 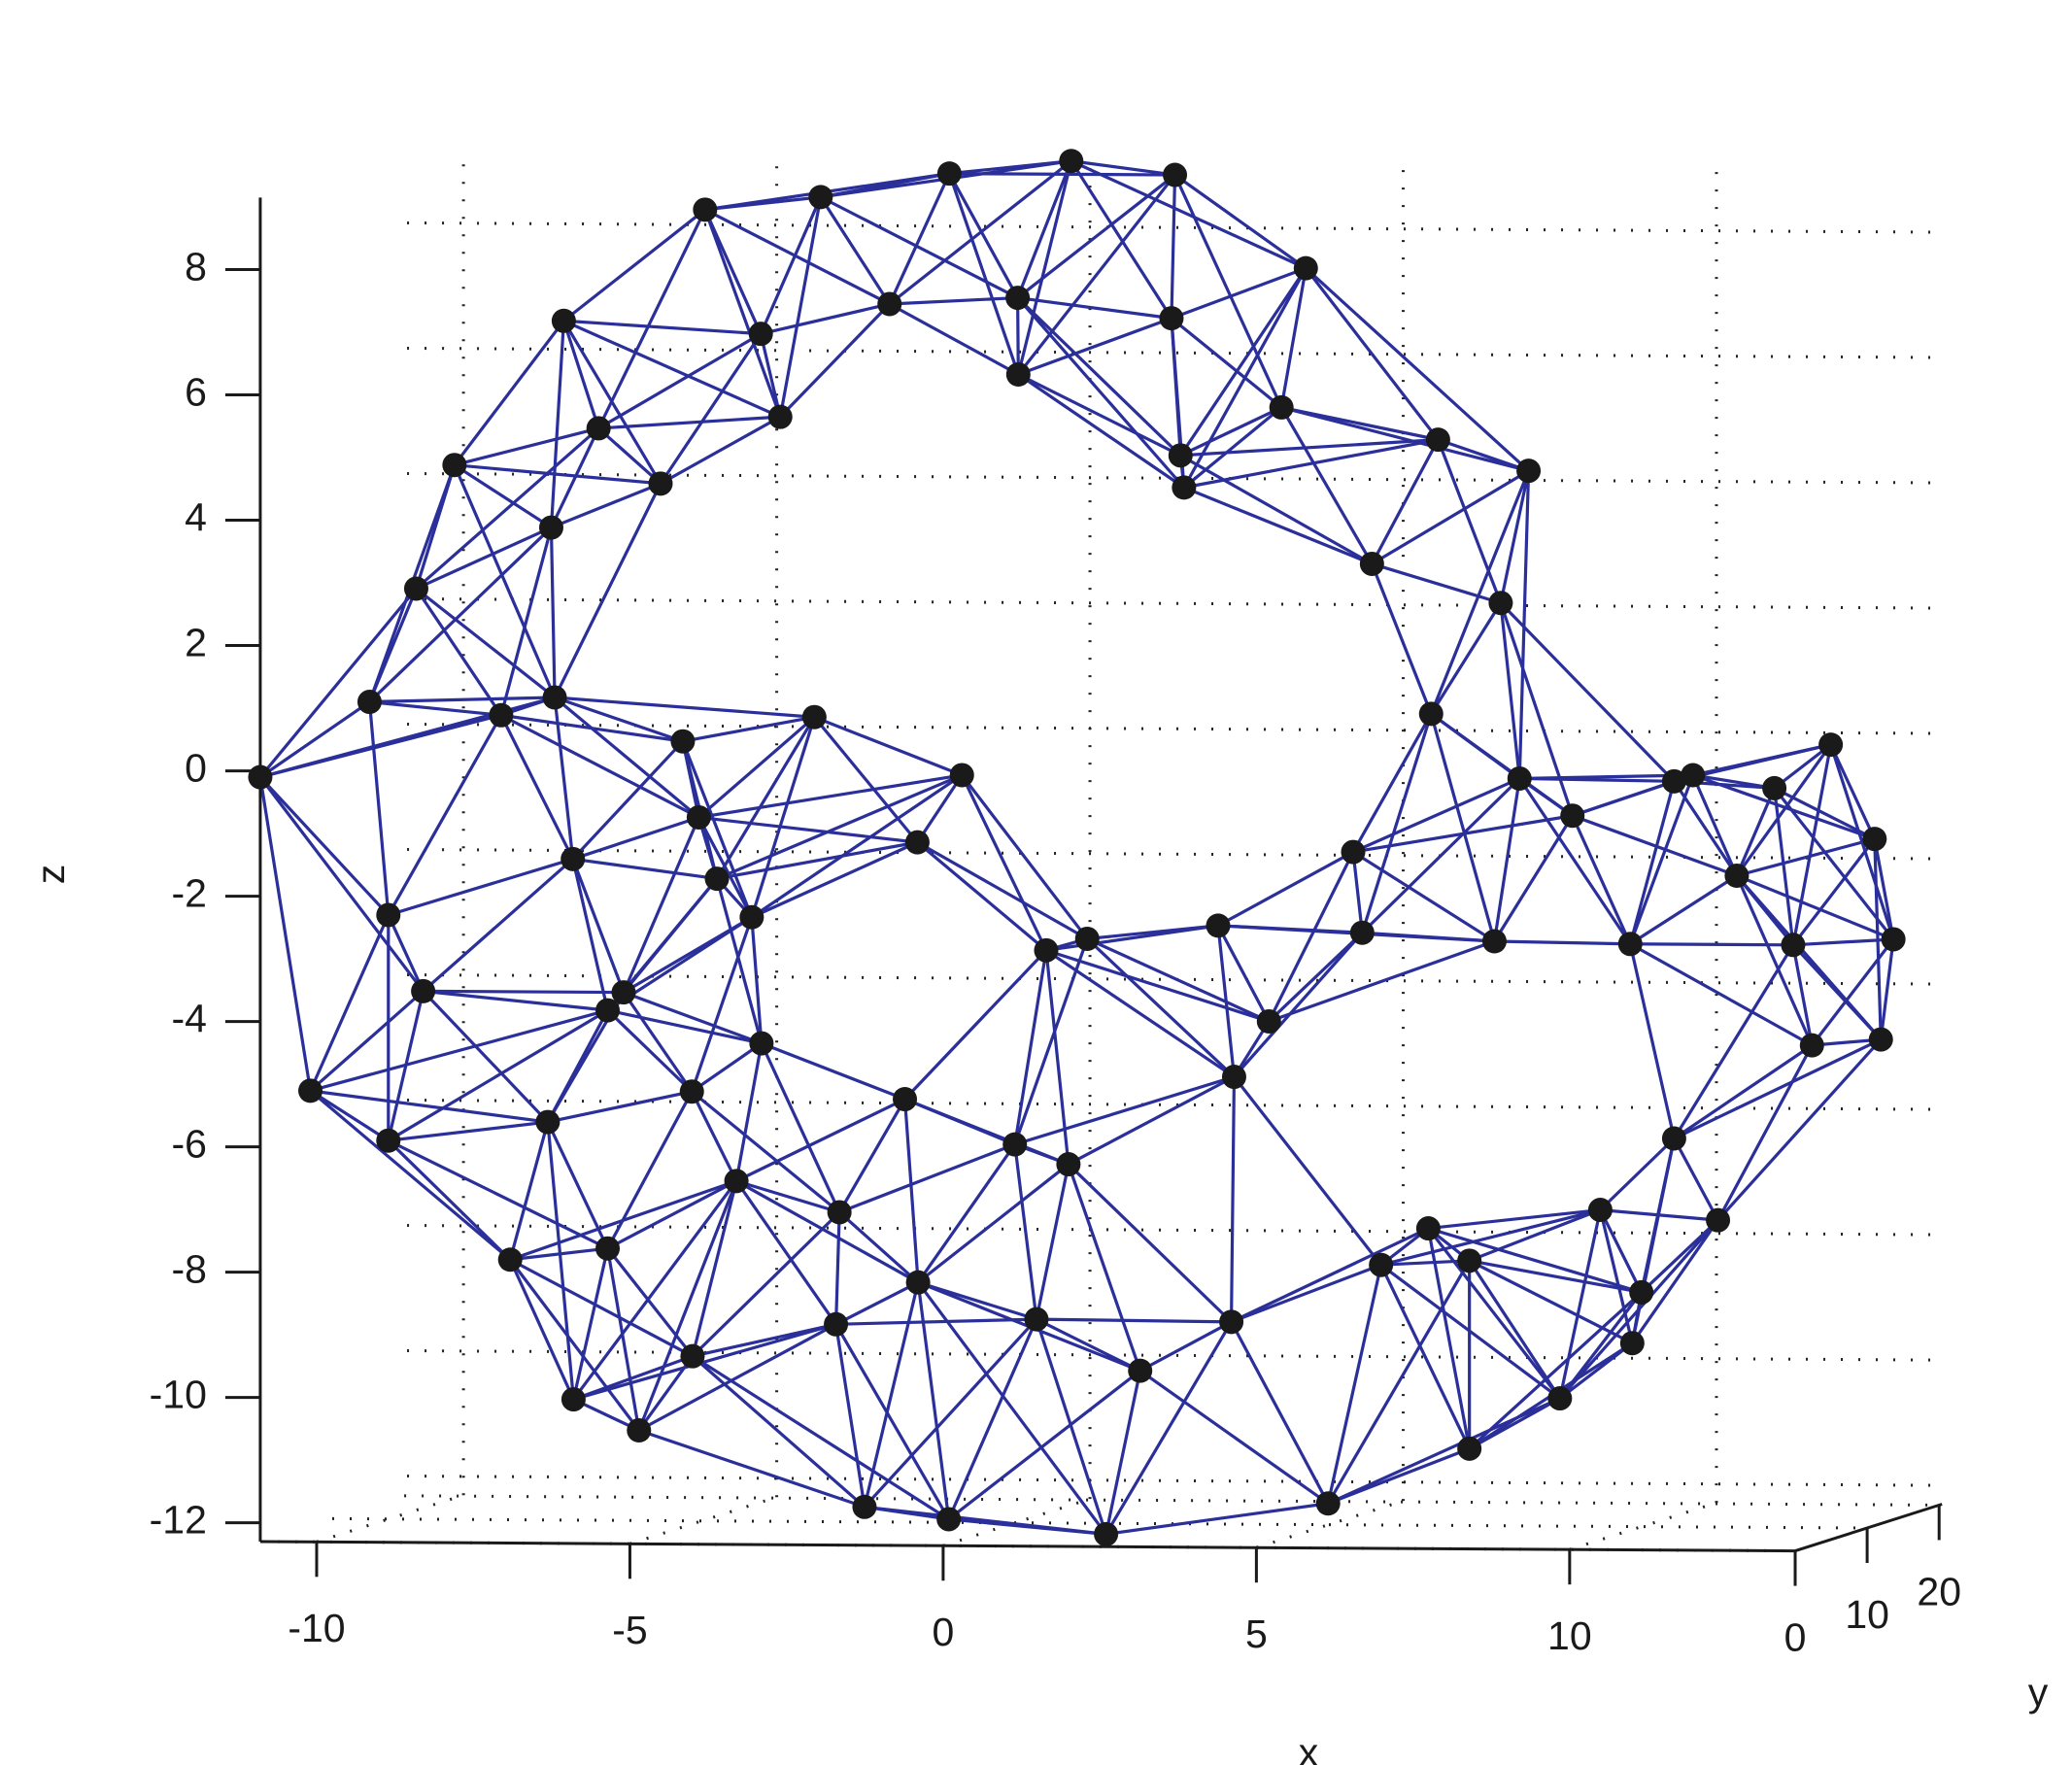 I want to click on x-tick-label: -10, so click(x=316, y=1628).